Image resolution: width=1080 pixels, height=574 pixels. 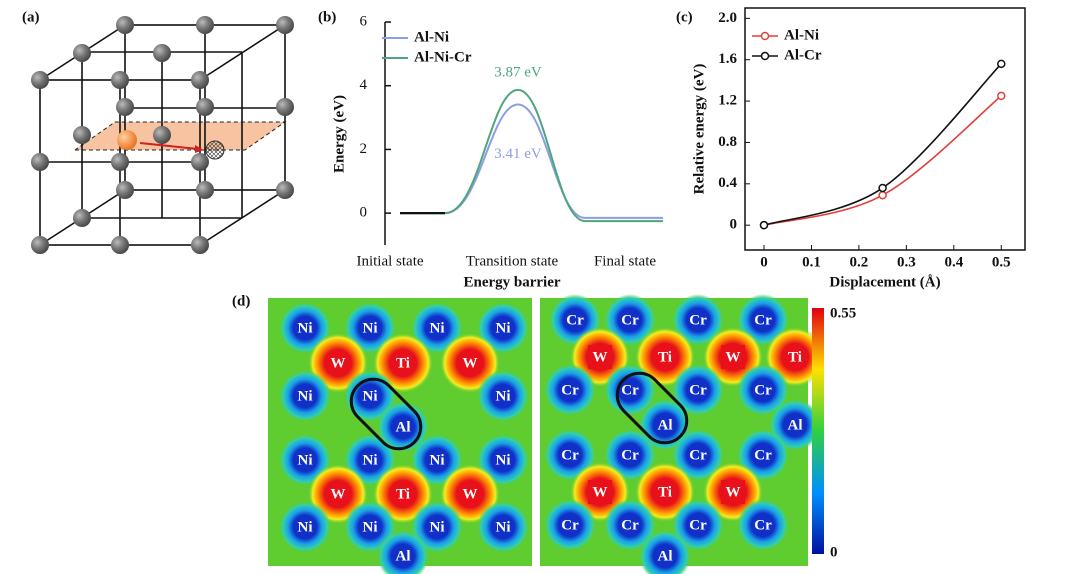 I want to click on y-tick-label: 4, so click(x=364, y=85).